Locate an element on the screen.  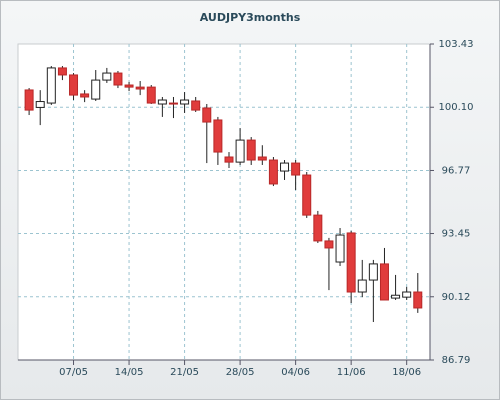
y-tick-label: 90.12 is located at coordinates (456, 297).